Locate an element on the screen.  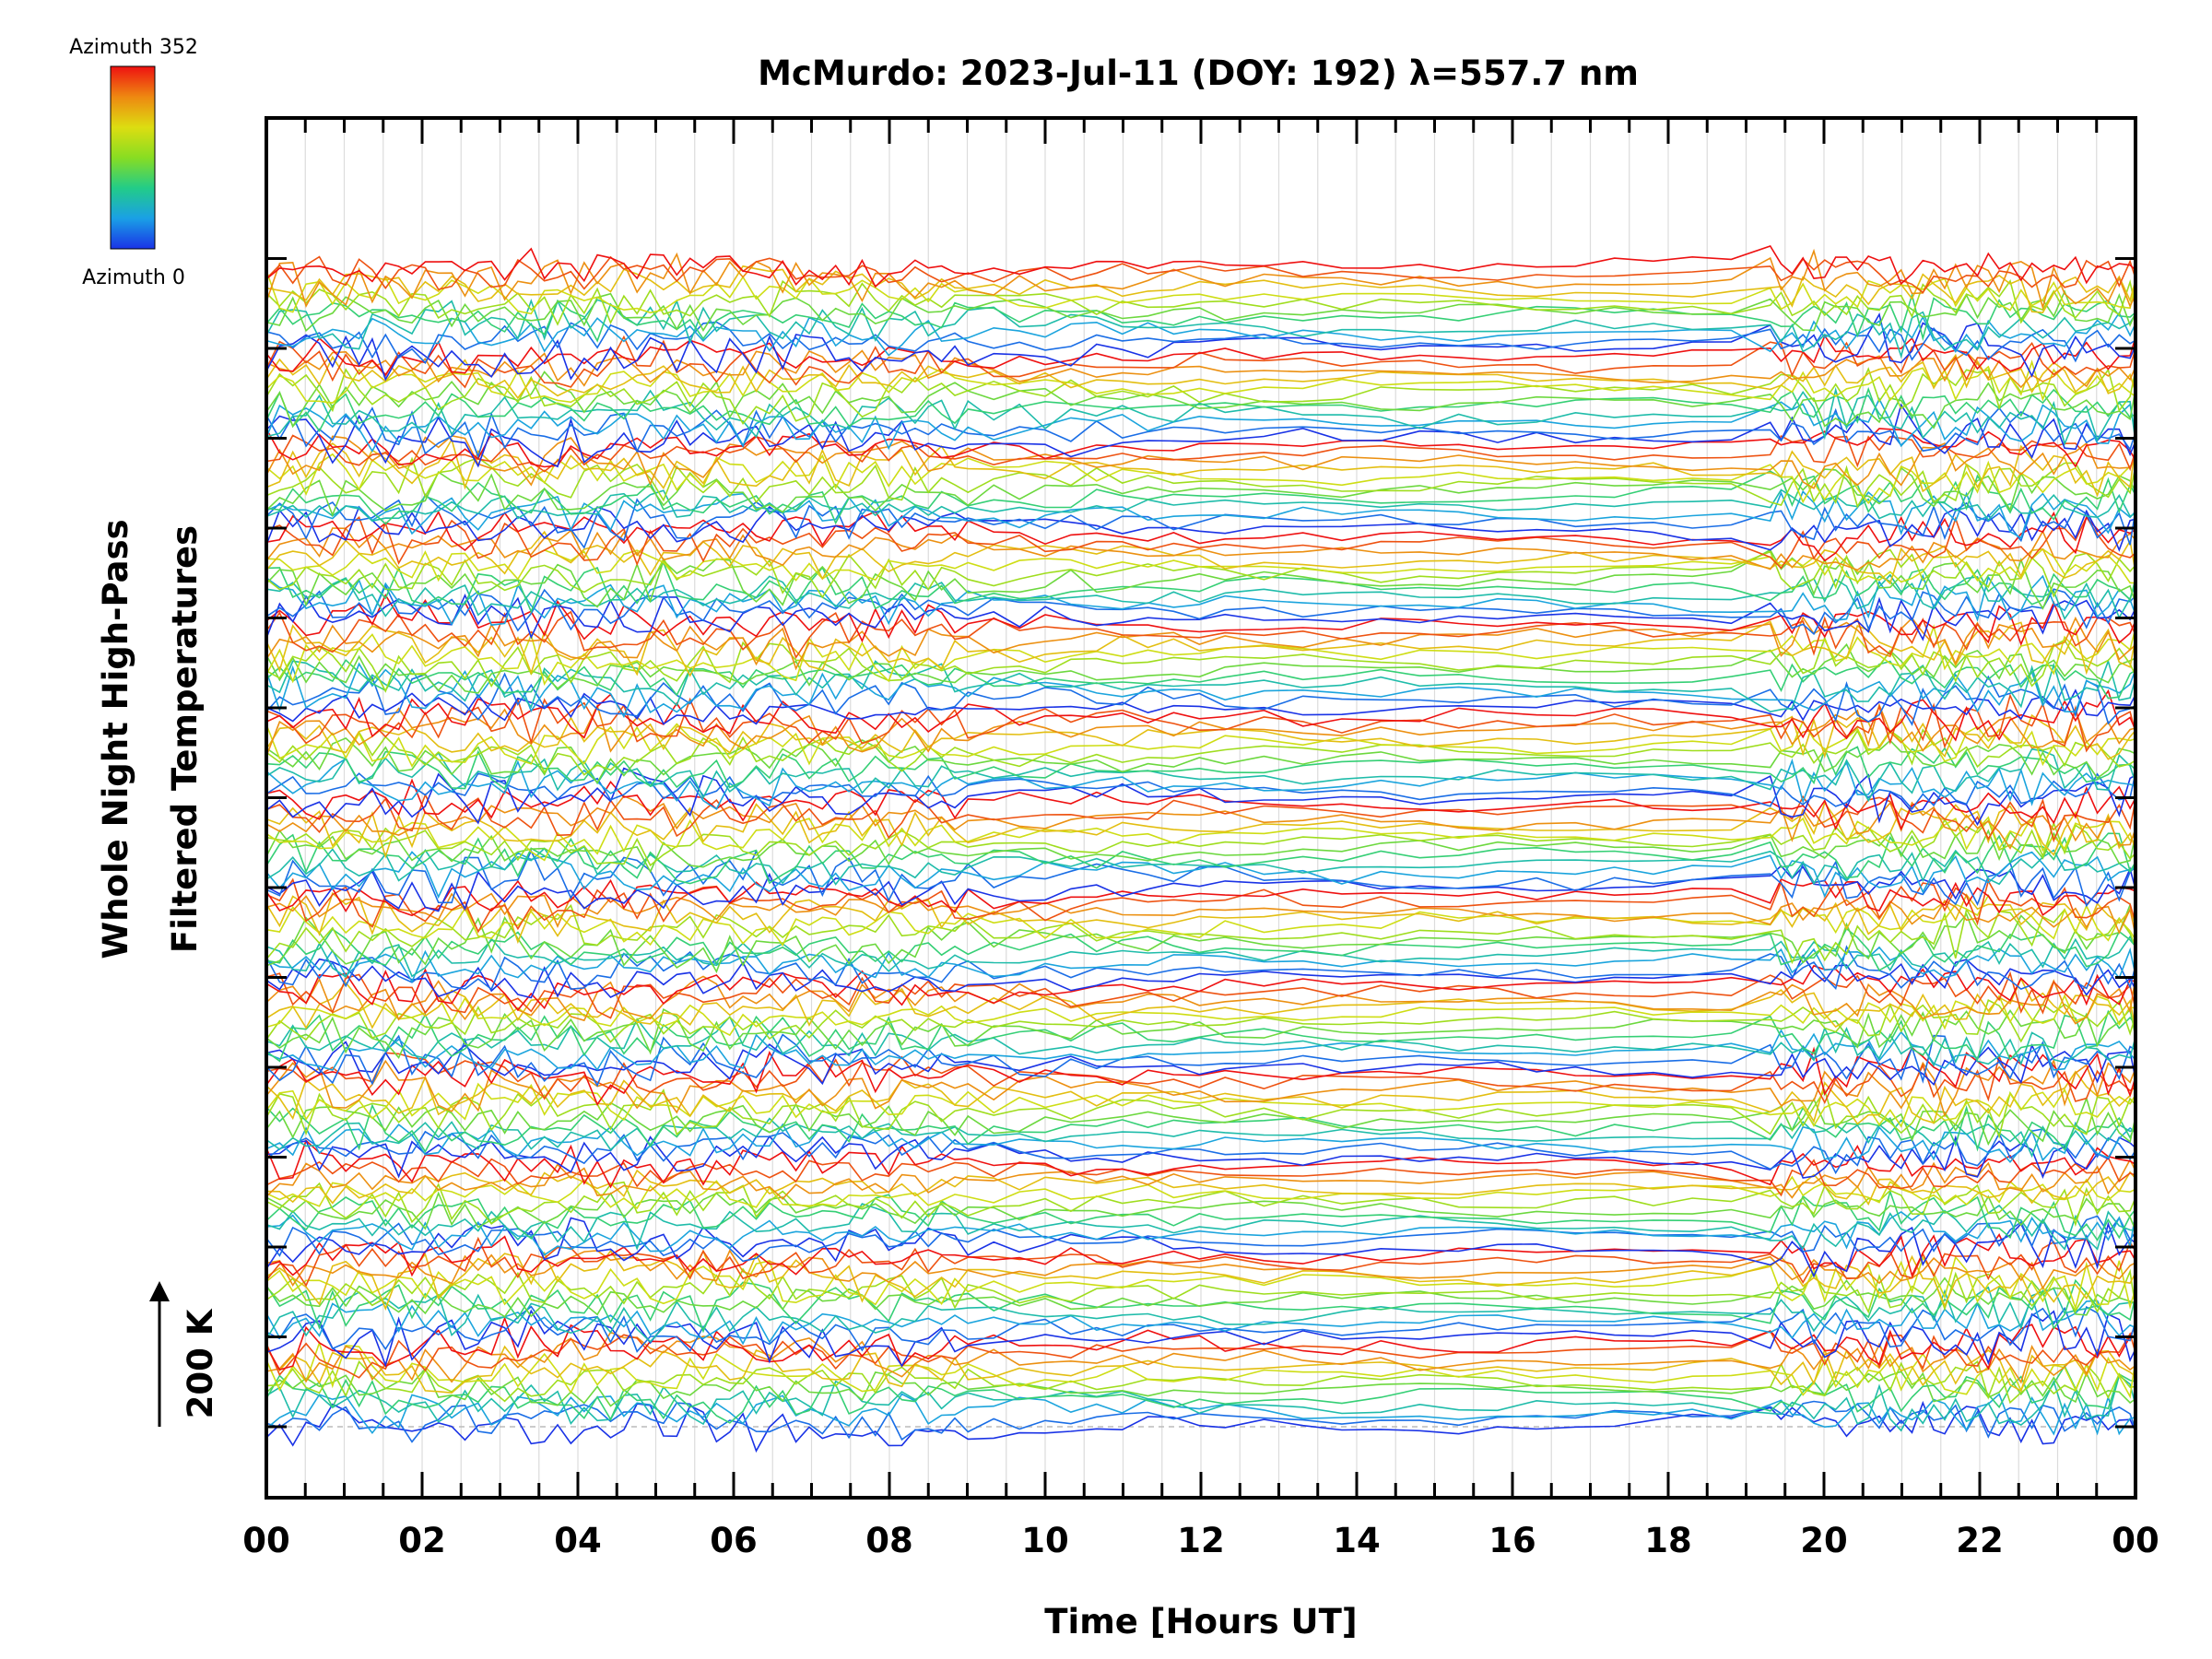
series-line-g11-az320 is located at coordinates (1201, 362).